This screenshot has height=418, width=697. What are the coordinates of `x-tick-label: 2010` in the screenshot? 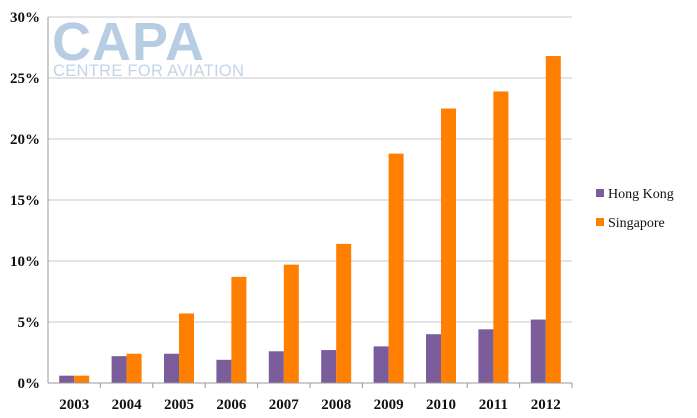 It's located at (441, 405).